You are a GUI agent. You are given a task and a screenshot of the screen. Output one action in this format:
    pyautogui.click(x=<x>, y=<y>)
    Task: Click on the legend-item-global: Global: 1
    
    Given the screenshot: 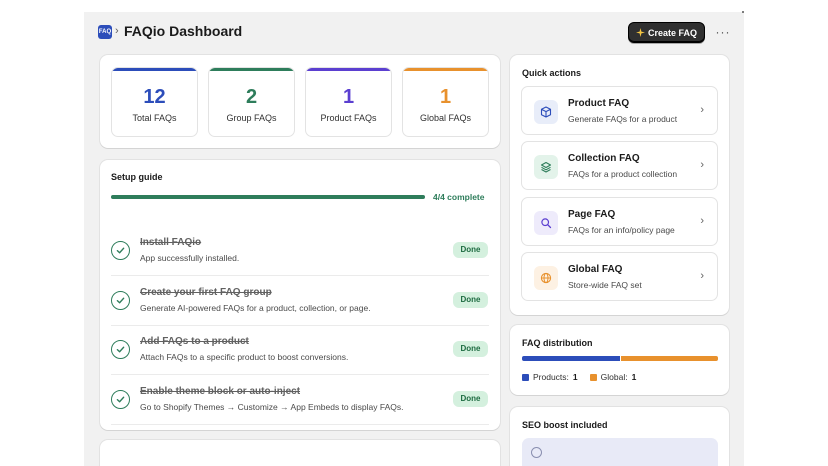 What is the action you would take?
    pyautogui.click(x=613, y=377)
    